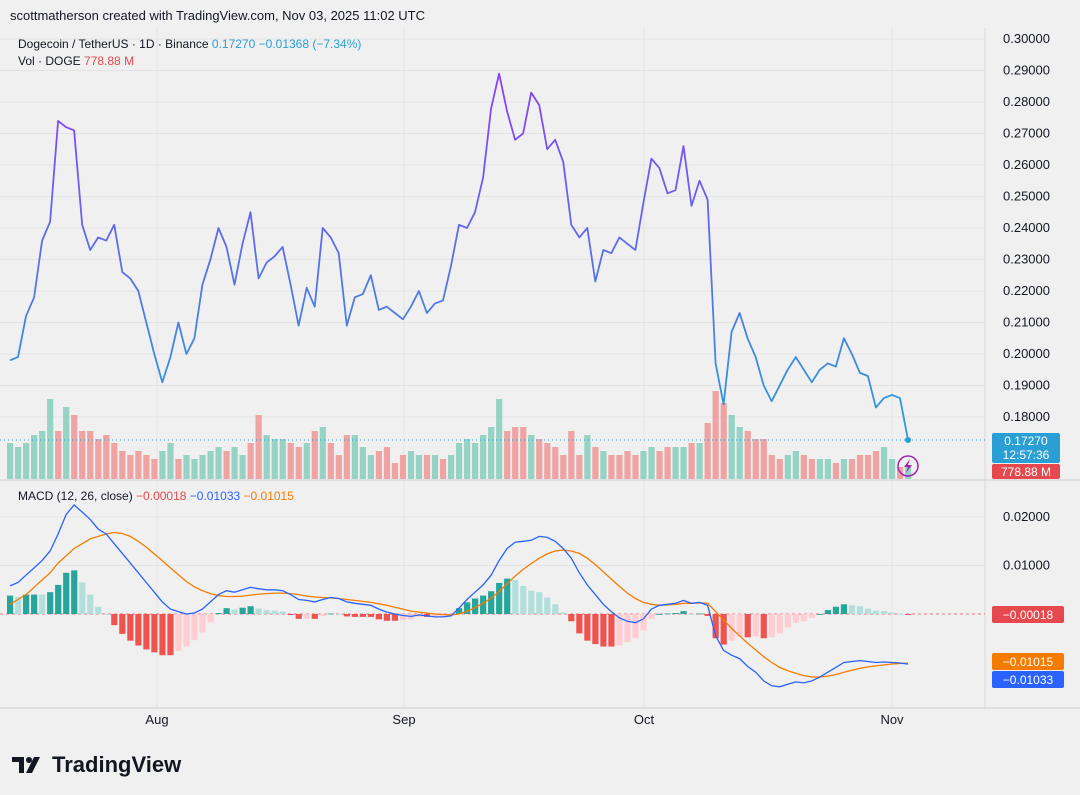 This screenshot has width=1080, height=795. I want to click on macd-tick-label: 0.01000, so click(1026, 565).